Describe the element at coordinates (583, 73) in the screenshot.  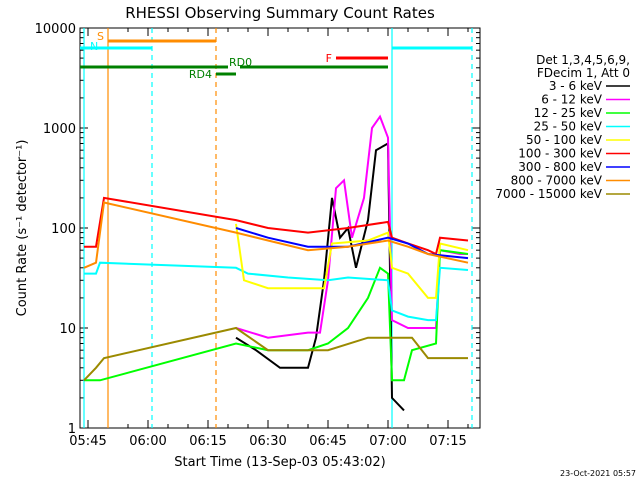
I see `legend-header: FDecim 1, Att 0` at that location.